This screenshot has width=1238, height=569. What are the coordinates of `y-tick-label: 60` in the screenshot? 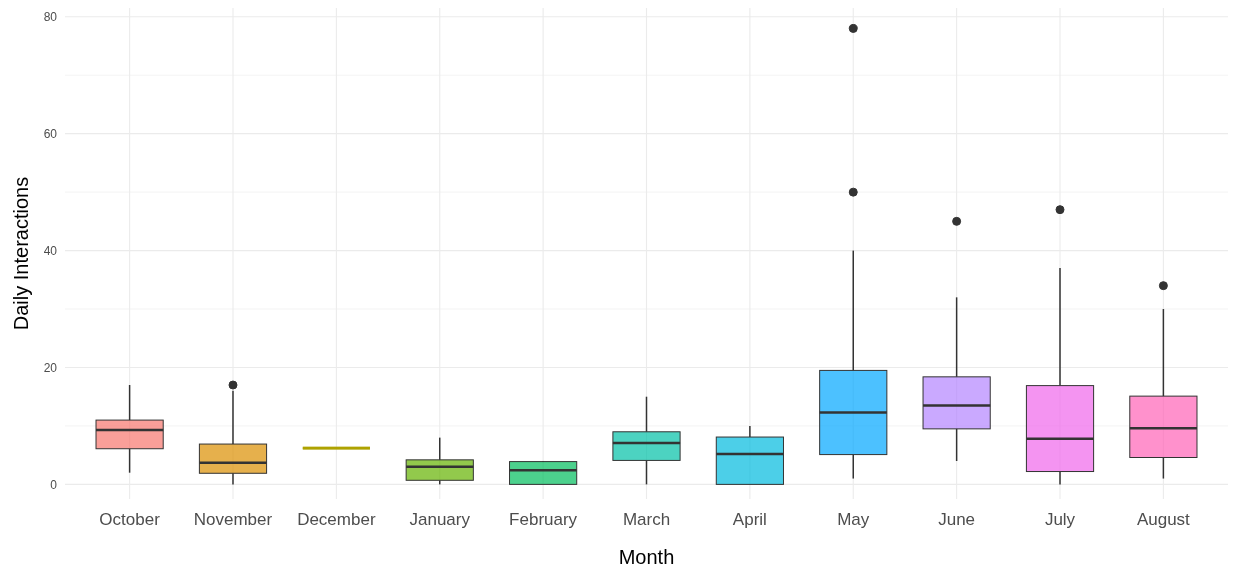 It's located at (50, 133).